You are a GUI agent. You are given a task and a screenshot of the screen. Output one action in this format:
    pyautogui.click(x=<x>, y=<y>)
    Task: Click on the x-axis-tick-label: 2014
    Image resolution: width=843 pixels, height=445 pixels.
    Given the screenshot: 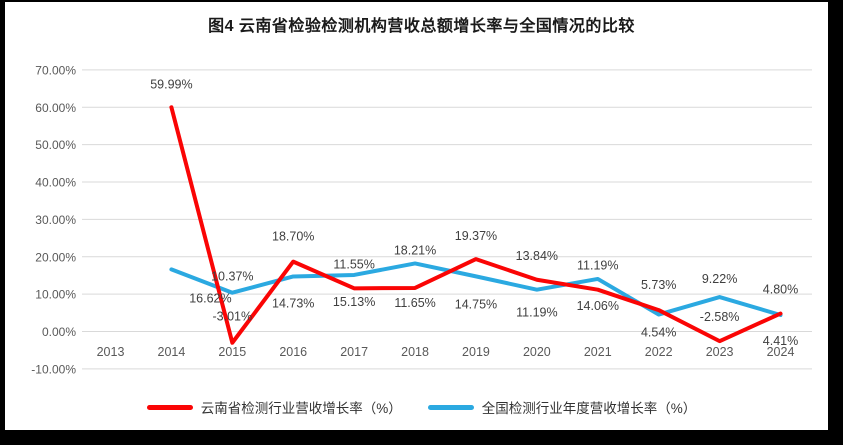 What is the action you would take?
    pyautogui.click(x=172, y=352)
    